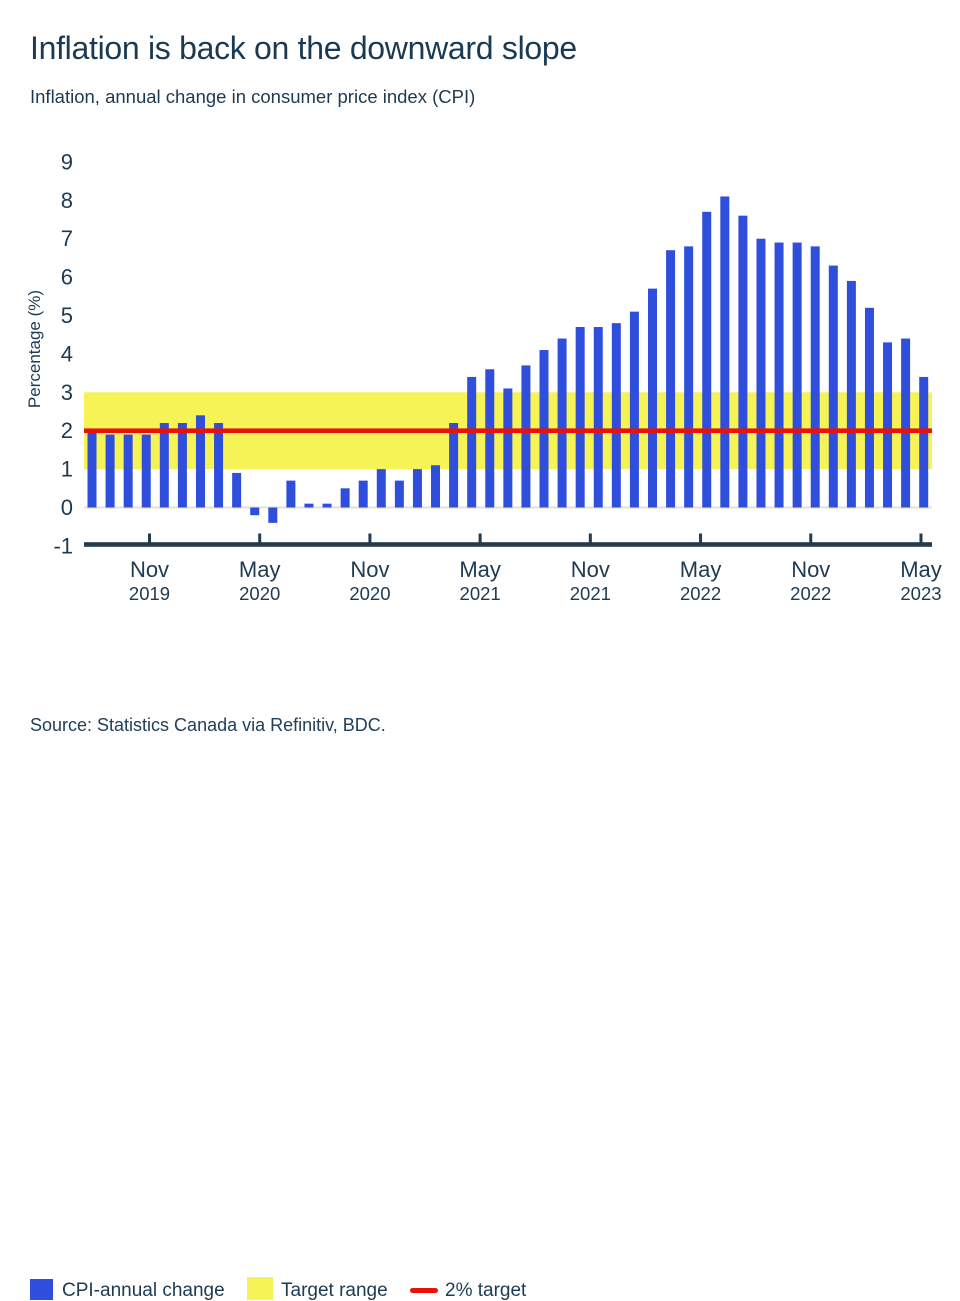 The width and height of the screenshot is (960, 1301). What do you see at coordinates (303, 48) in the screenshot?
I see `page-title: Inflation is back on the downward slope` at bounding box center [303, 48].